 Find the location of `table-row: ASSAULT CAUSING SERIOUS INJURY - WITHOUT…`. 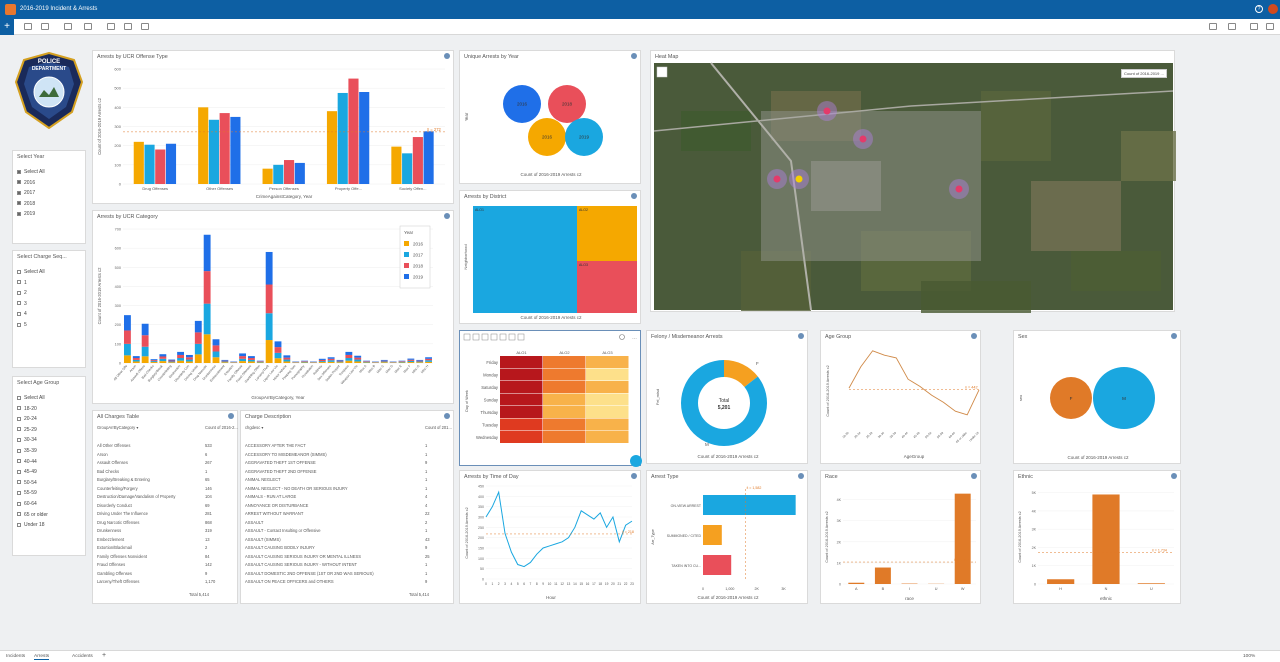

table-row: ASSAULT CAUSING SERIOUS INJURY - WITHOUT… is located at coordinates (336, 564).